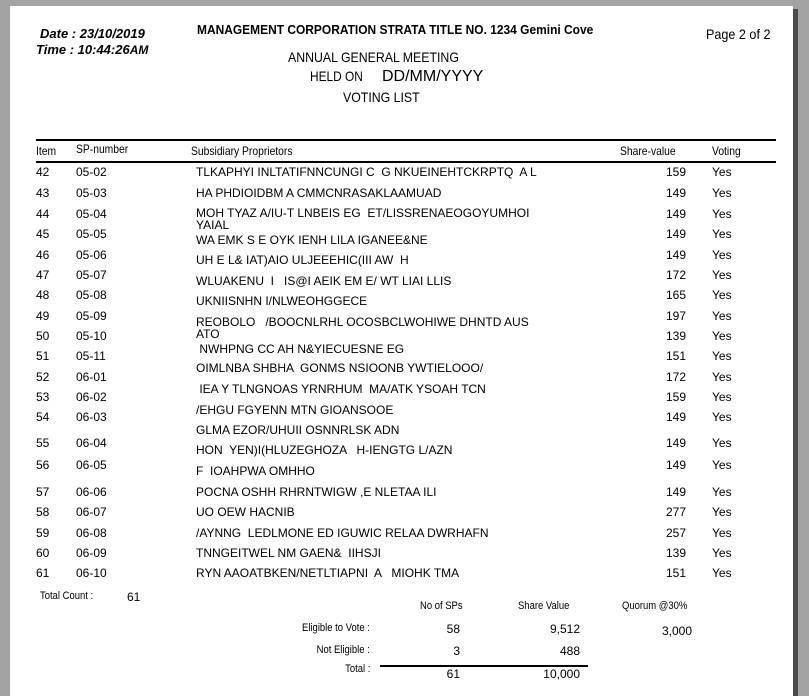 This screenshot has height=696, width=809. What do you see at coordinates (738, 34) in the screenshot?
I see `page-info-text: Page 2 of 2` at bounding box center [738, 34].